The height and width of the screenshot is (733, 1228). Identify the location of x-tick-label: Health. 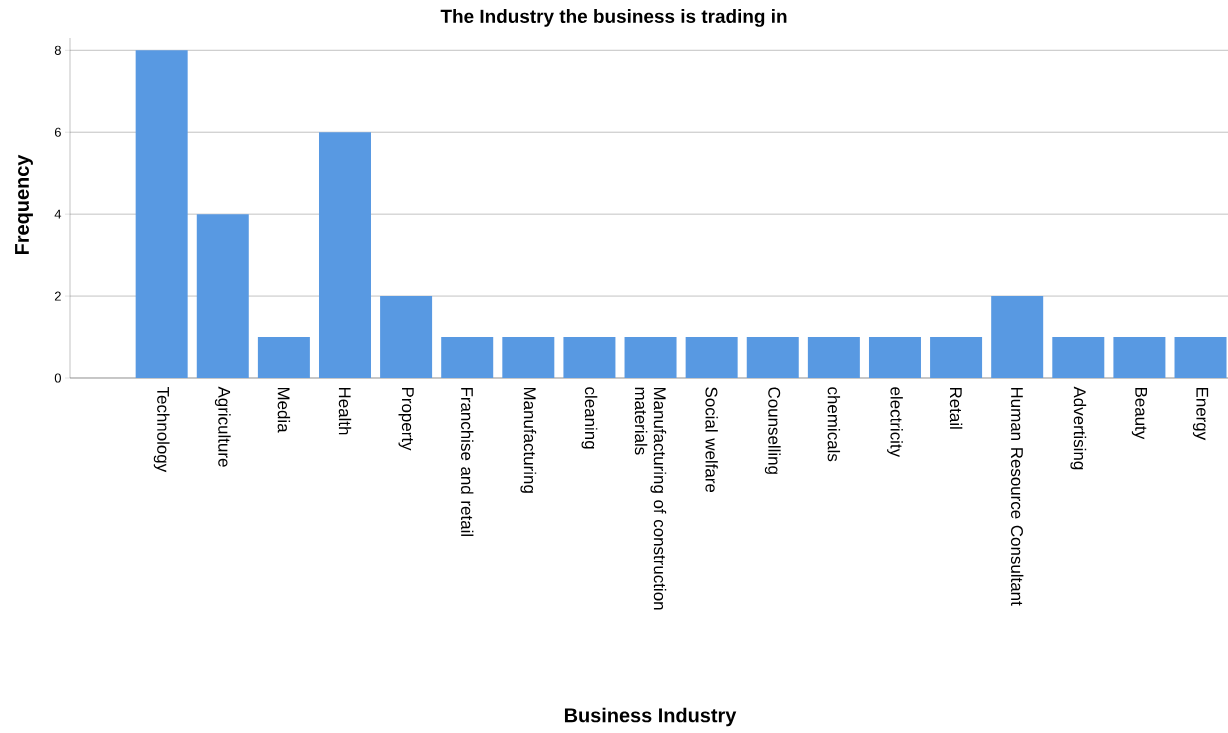
(345, 411).